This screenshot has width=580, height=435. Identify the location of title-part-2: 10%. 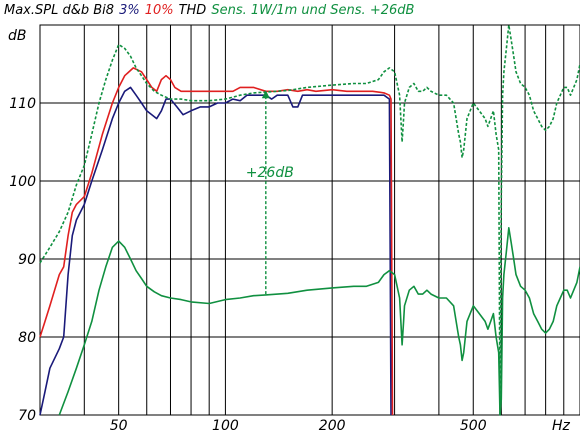
(159, 10).